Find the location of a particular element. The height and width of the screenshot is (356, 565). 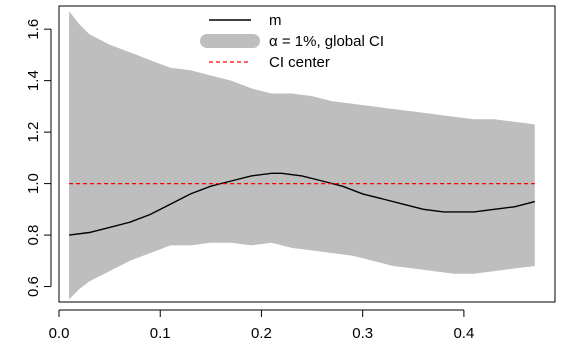

x-tick-label: 0.4 is located at coordinates (463, 333).